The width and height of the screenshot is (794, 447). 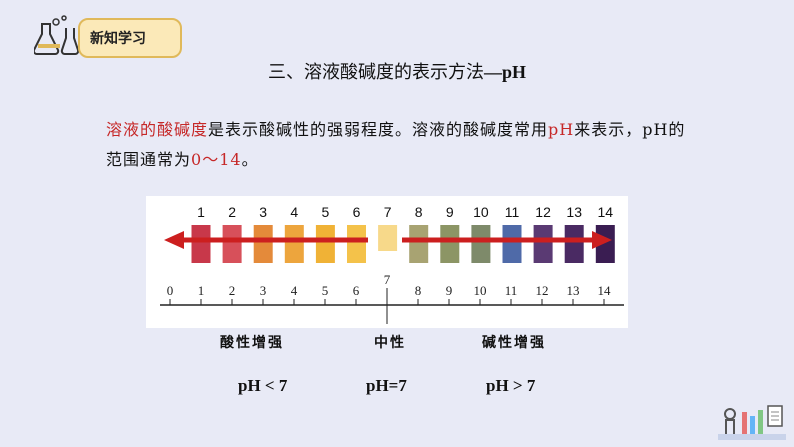 I want to click on scale-tick-label: 4, so click(x=294, y=290).